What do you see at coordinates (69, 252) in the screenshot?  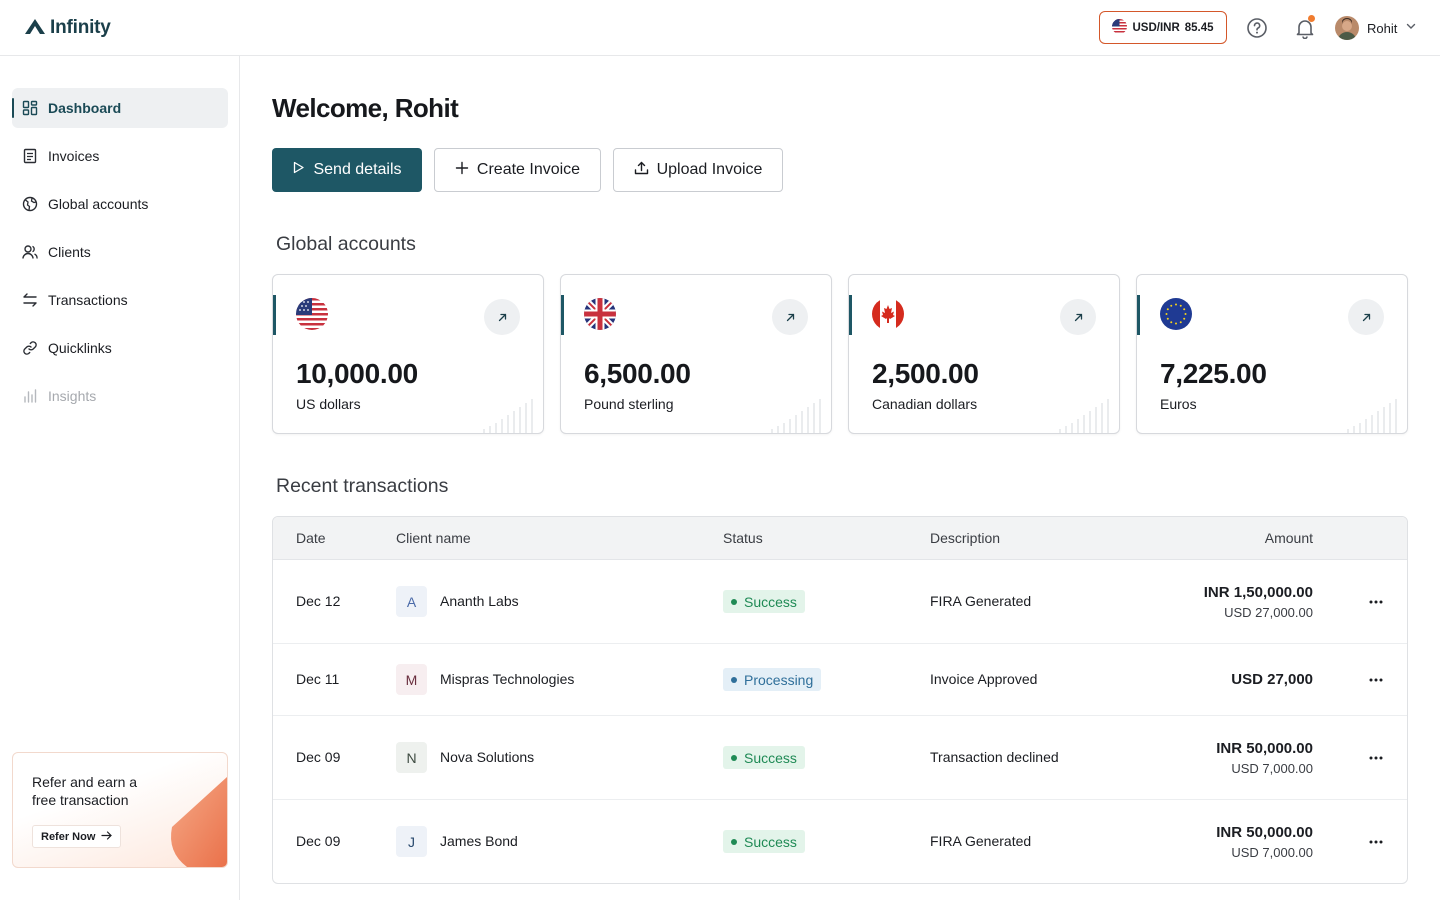 I see `sidebar-item-label: Clients` at bounding box center [69, 252].